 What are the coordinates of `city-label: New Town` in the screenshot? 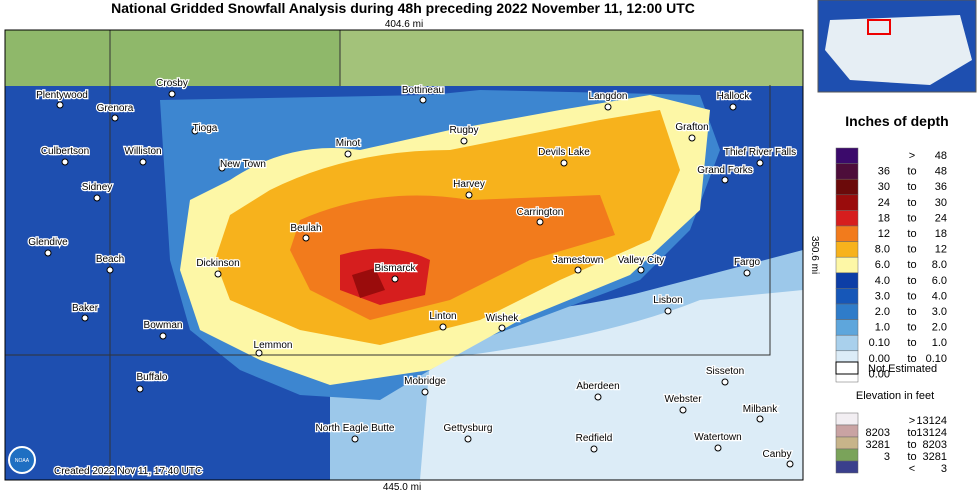 It's located at (243, 164).